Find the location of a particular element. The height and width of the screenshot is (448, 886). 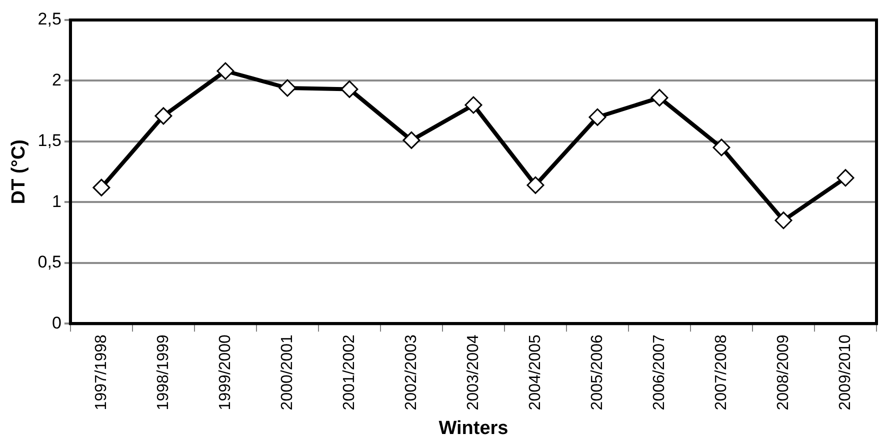

x-tick-label: 1997/1998 is located at coordinates (101, 372).